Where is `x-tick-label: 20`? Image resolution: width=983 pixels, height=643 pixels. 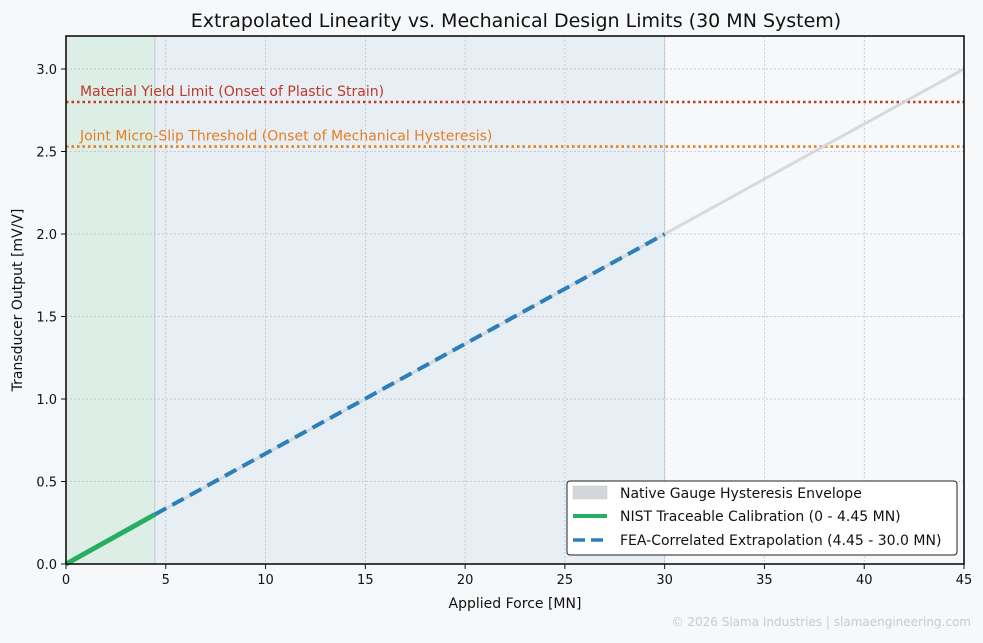
x-tick-label: 20 is located at coordinates (465, 580).